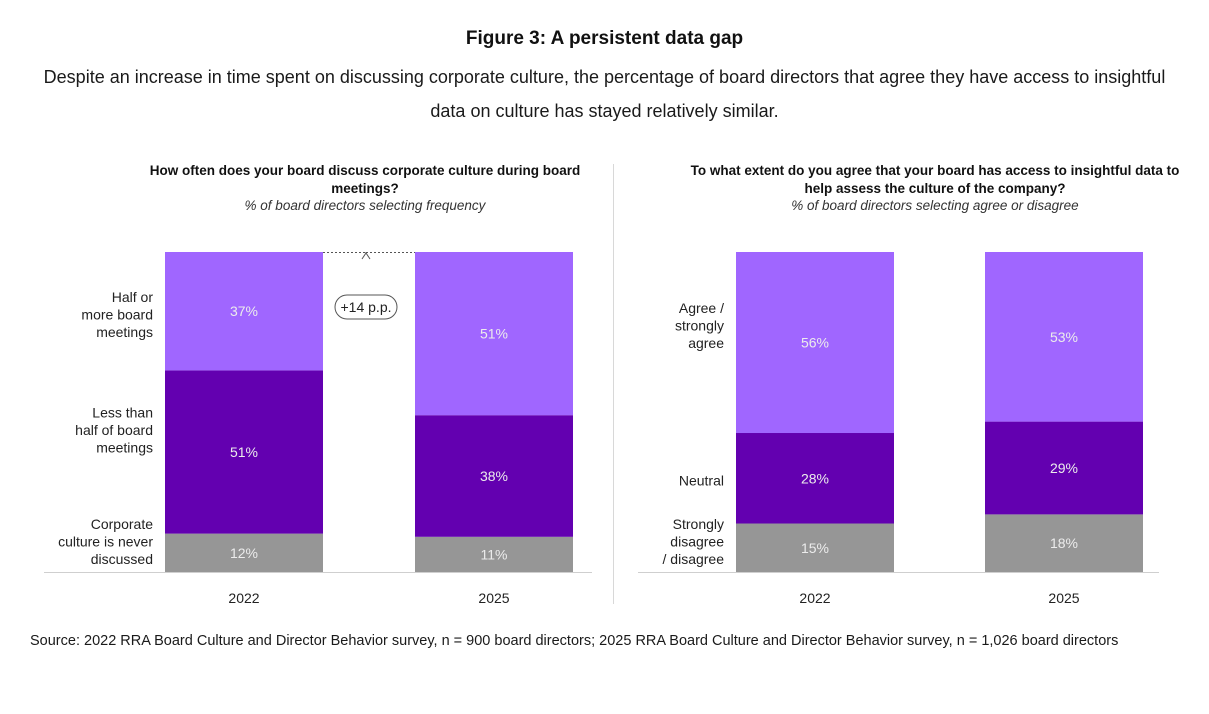 The width and height of the screenshot is (1209, 714). I want to click on chart-1-bar-2025-agree-strongly-agree, so click(1064, 337).